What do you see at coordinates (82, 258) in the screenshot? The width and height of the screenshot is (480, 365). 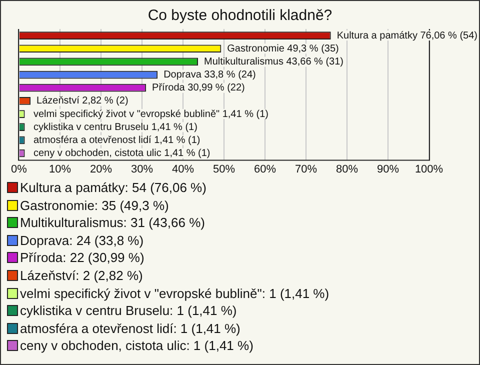 I see `text: Příroda: 22 (30,99 %)` at bounding box center [82, 258].